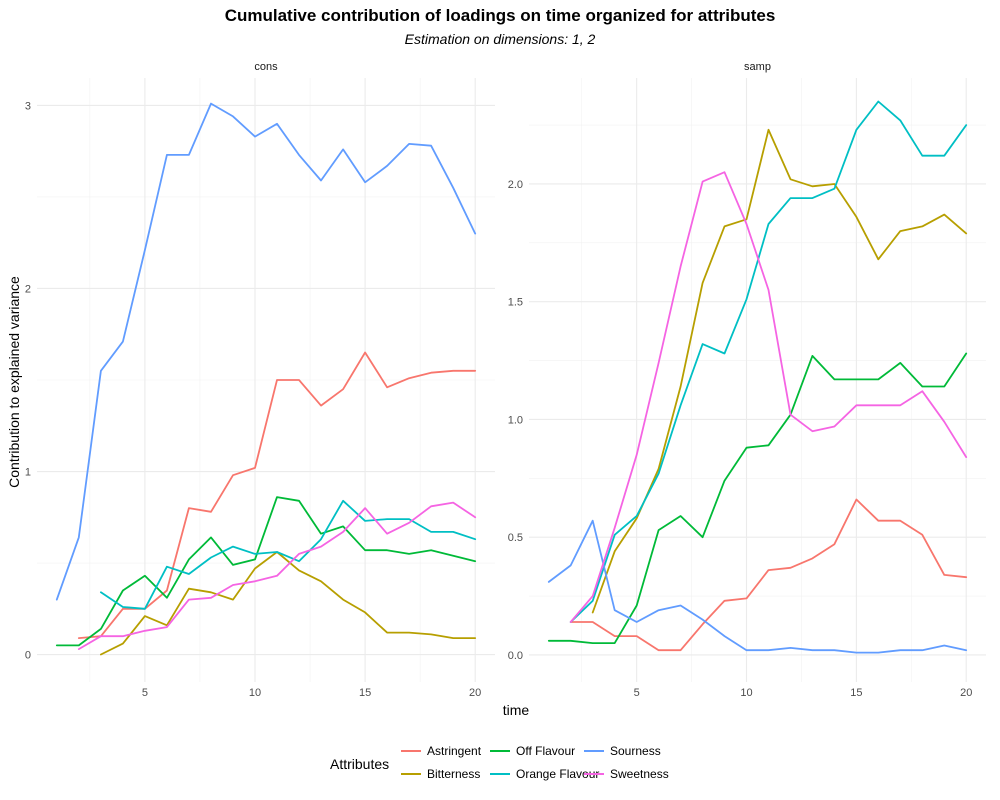 The width and height of the screenshot is (1000, 800). I want to click on y-tick-label: 3, so click(28, 106).